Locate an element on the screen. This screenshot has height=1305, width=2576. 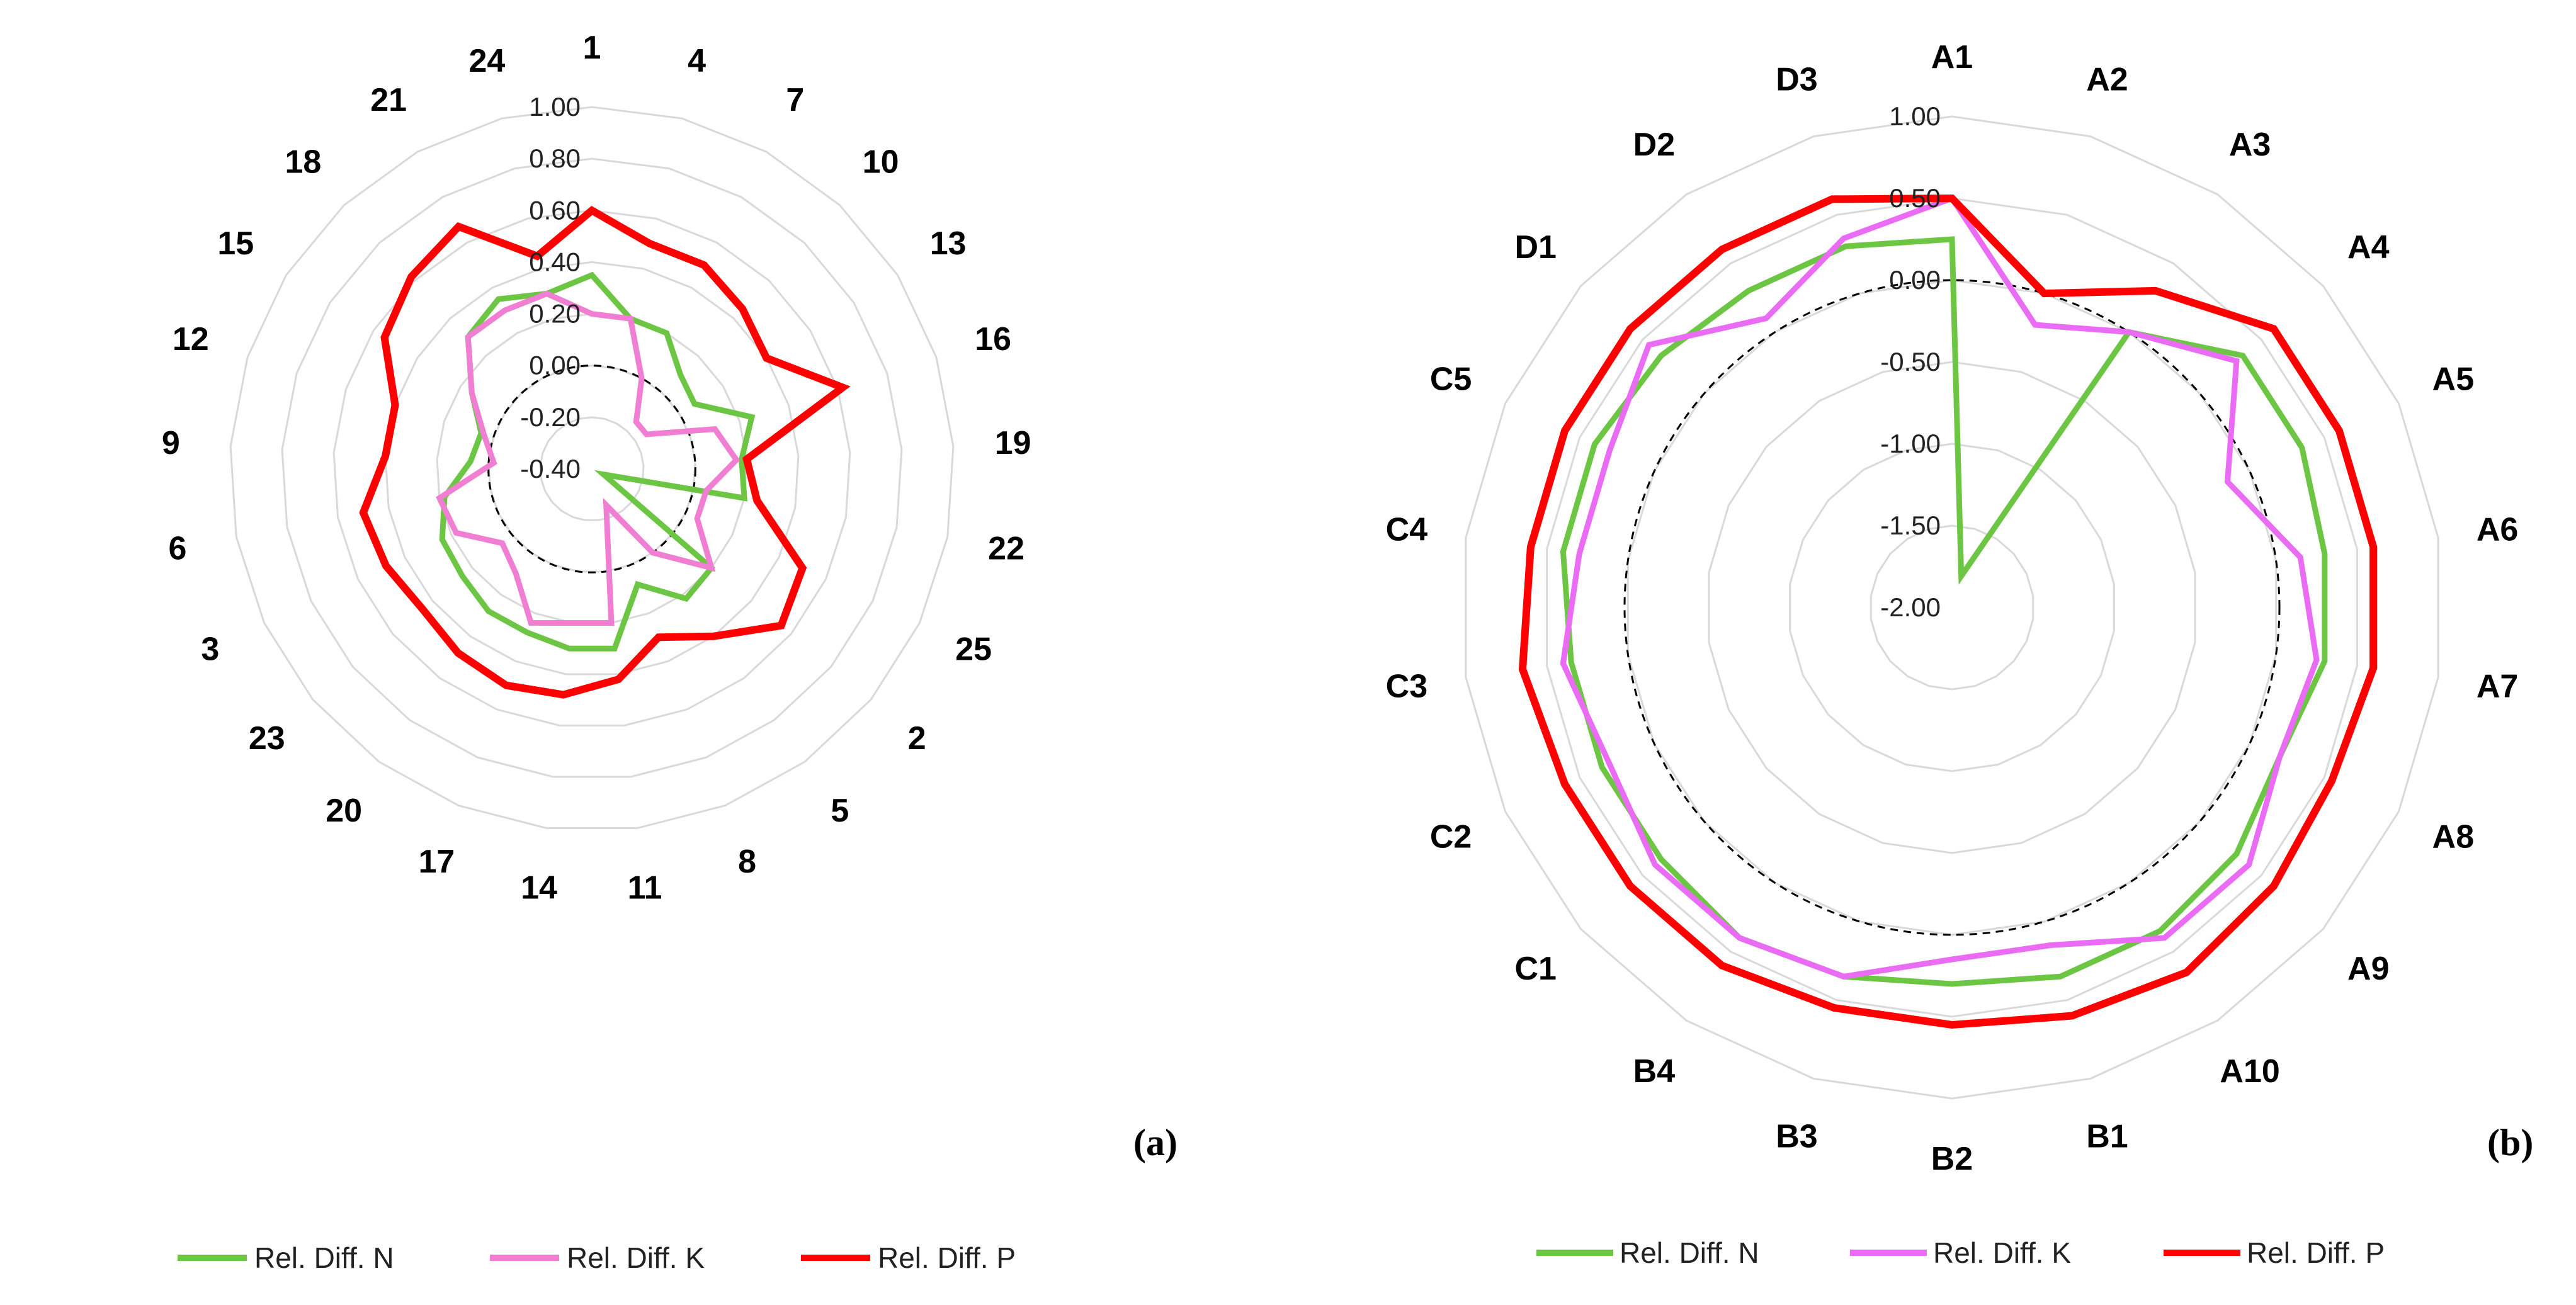
radar-a-tick-label-7: 1.00 is located at coordinates (555, 106).